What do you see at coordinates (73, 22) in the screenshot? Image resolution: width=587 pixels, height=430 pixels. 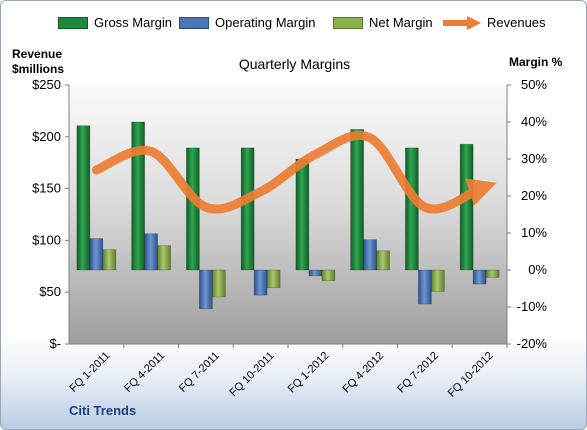 I see `legend-swatch-gross-margin` at bounding box center [73, 22].